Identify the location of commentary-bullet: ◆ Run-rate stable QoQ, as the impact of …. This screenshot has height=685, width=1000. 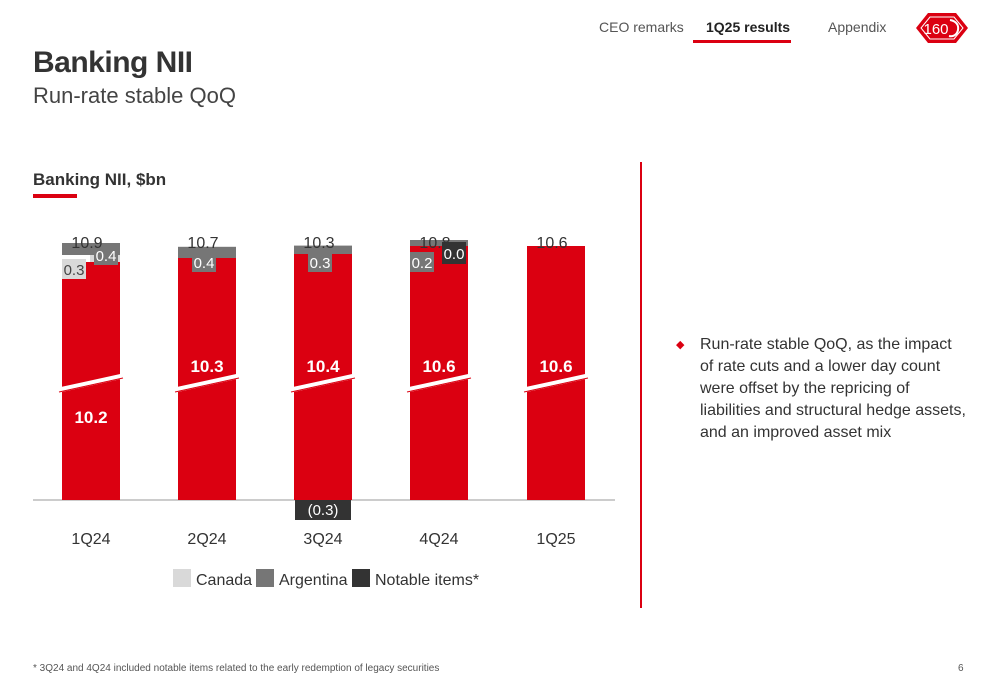
(821, 389).